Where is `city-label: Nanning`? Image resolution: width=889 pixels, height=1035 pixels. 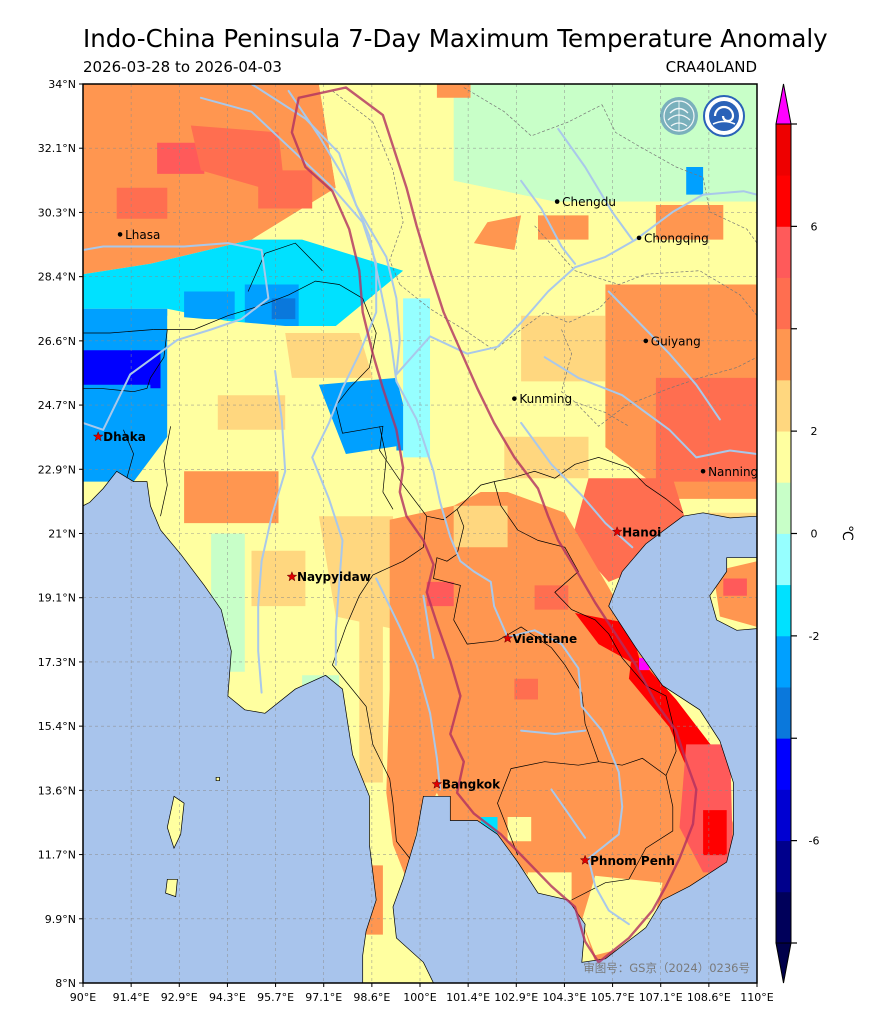 city-label: Nanning is located at coordinates (733, 472).